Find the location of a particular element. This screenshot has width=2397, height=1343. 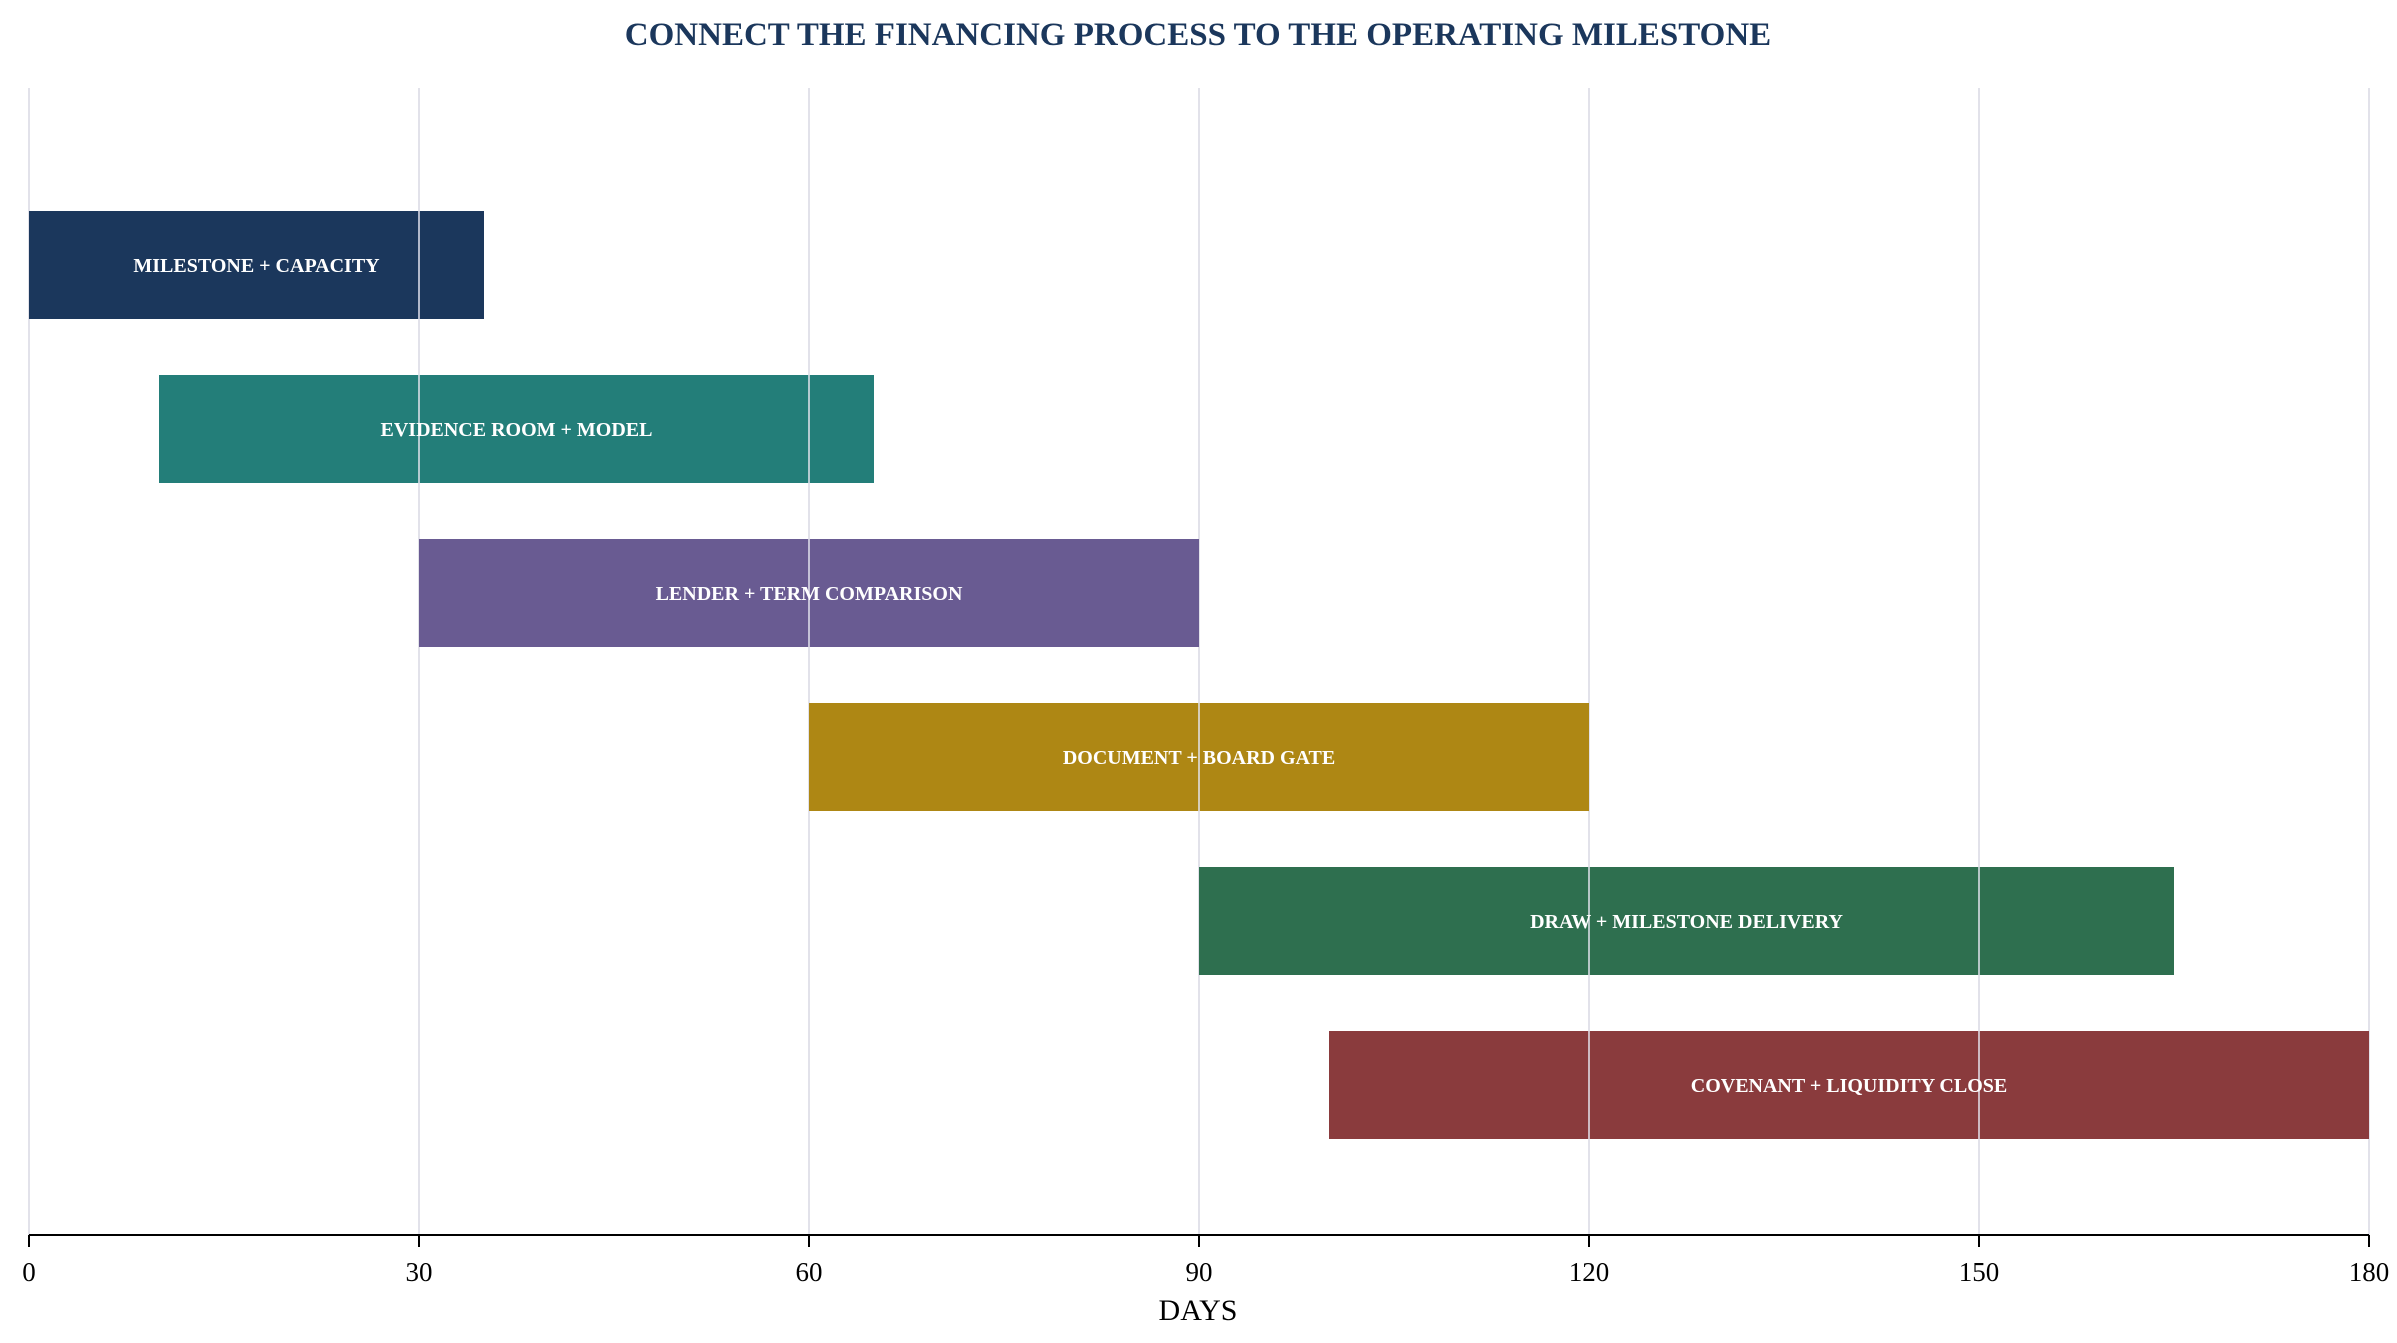

x-tick-label: 90 is located at coordinates (1199, 1272).